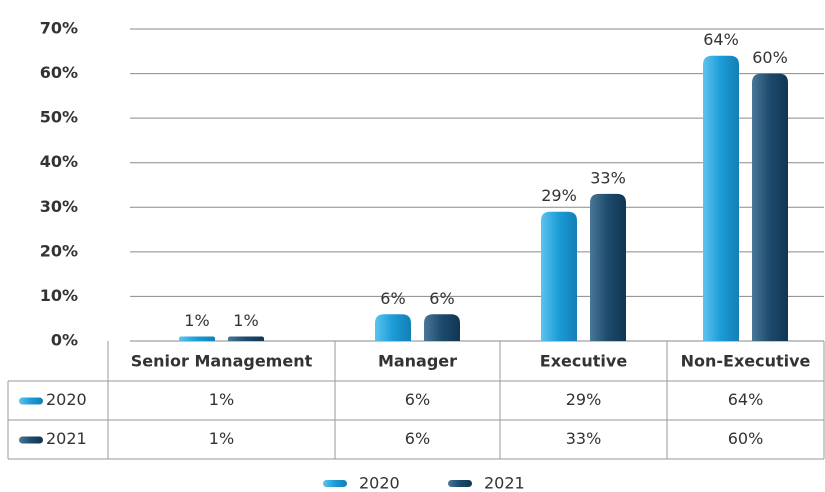 Image resolution: width=825 pixels, height=492 pixels. Describe the element at coordinates (66, 399) in the screenshot. I see `table-row-label: 2020` at that location.